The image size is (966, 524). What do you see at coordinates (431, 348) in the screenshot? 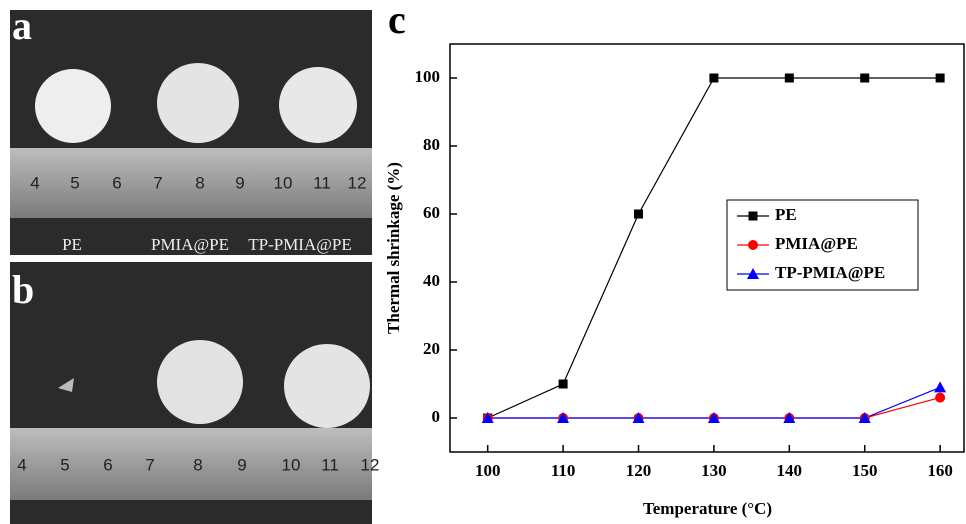
I see `y-tick-label: 20` at bounding box center [431, 348].